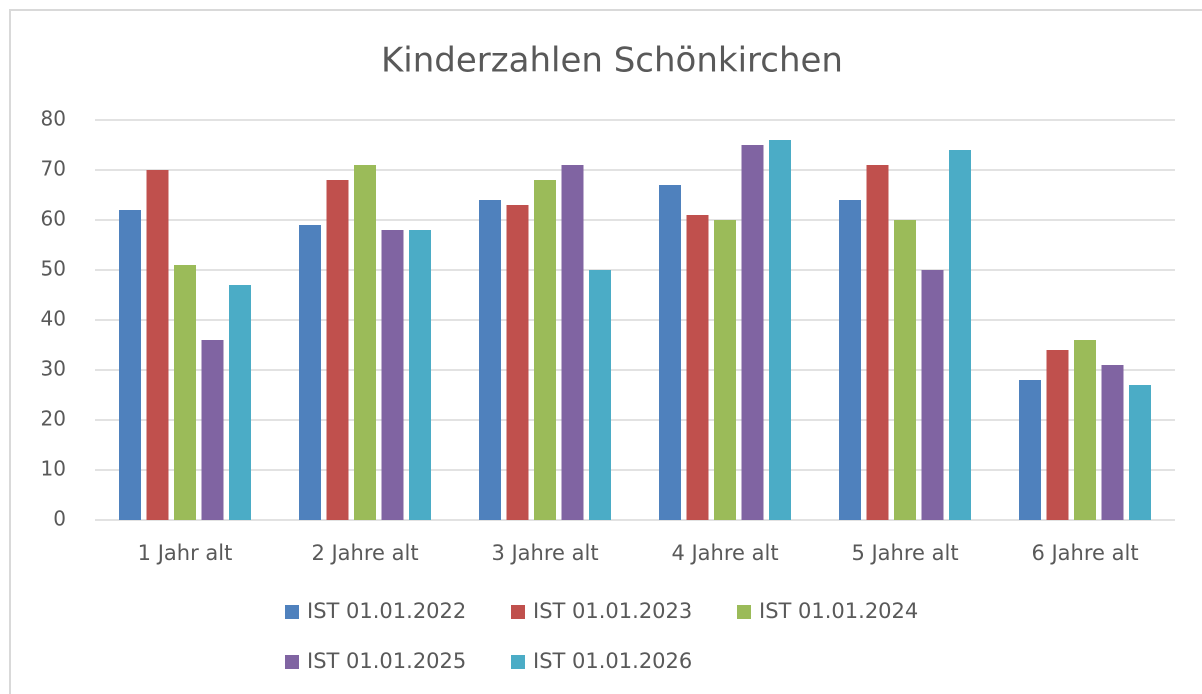  What do you see at coordinates (53, 269) in the screenshot?
I see `y-tick-label: 50` at bounding box center [53, 269].